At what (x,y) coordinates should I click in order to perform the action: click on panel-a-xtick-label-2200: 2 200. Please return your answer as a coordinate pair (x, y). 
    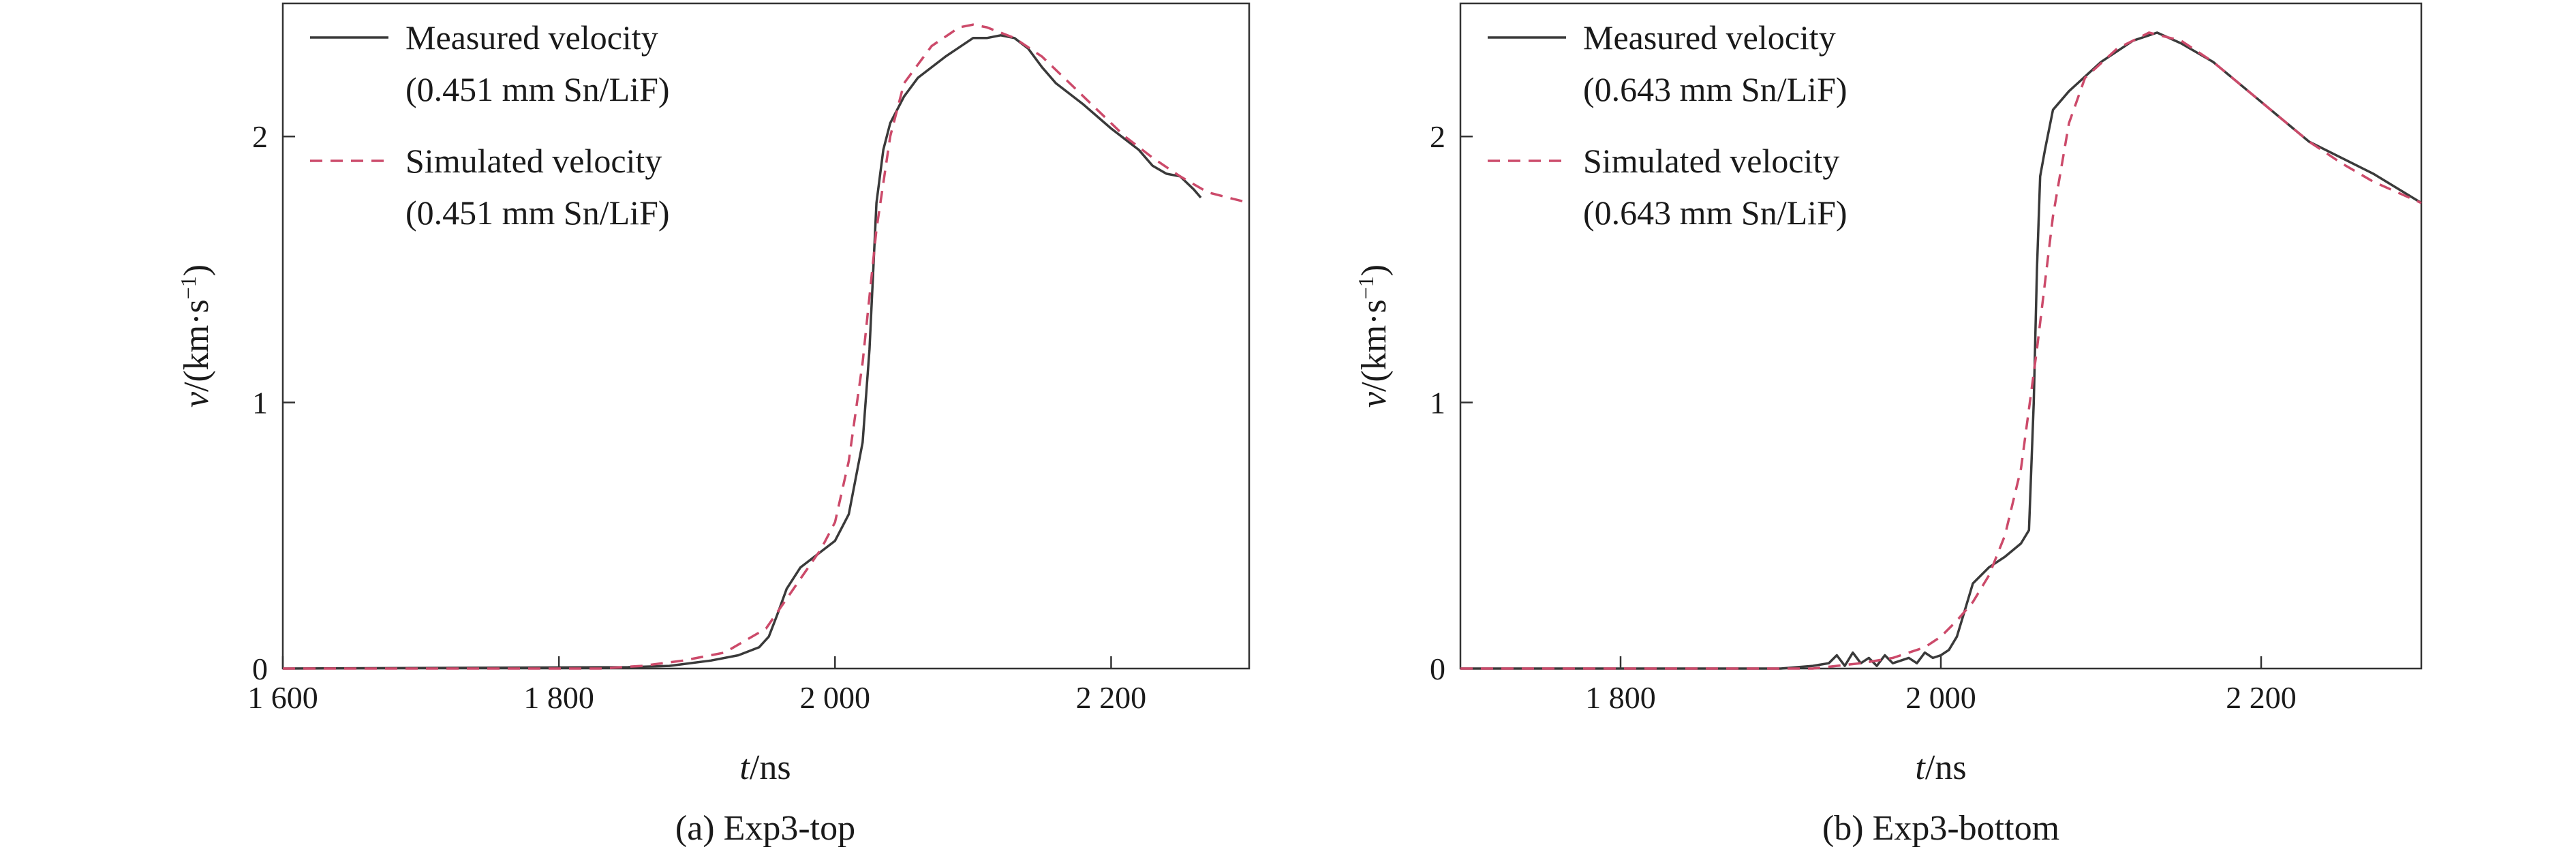
    Looking at the image, I should click on (1111, 697).